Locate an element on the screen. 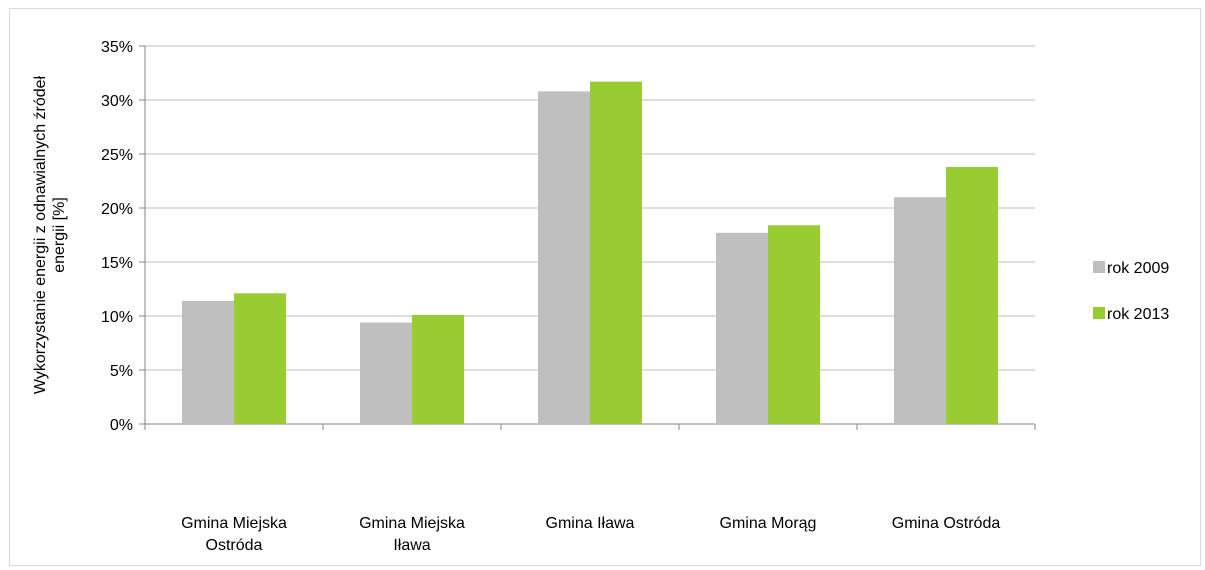 The height and width of the screenshot is (570, 1205). y-tick-label: 5% is located at coordinates (121, 371).